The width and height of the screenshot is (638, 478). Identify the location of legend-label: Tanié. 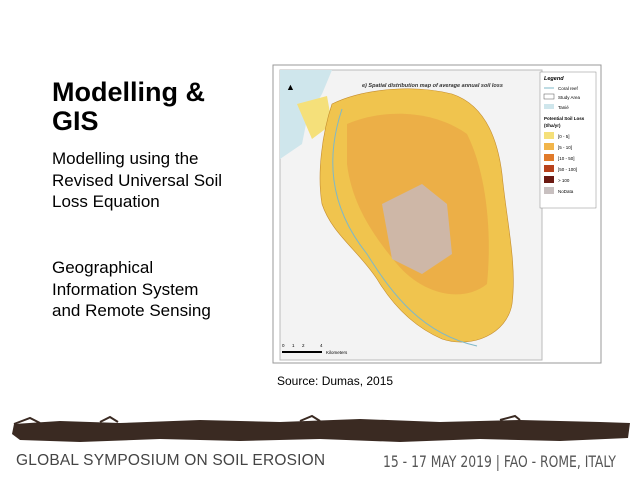
(563, 107).